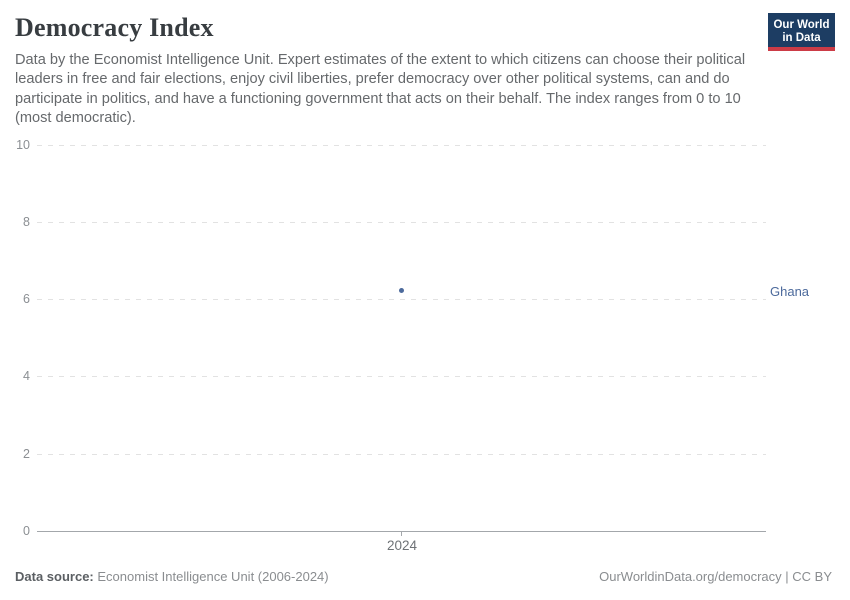  Describe the element at coordinates (26, 531) in the screenshot. I see `y-axis-tick-label: 0` at that location.